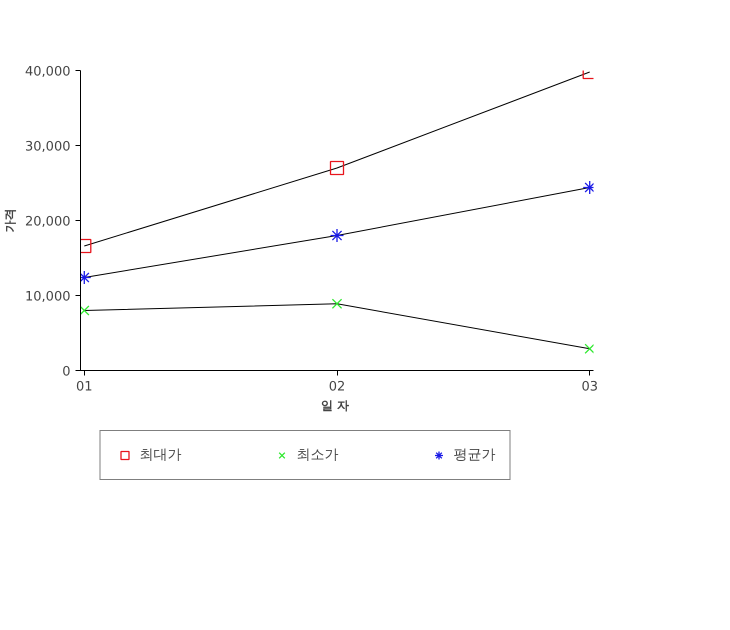  Describe the element at coordinates (337, 387) in the screenshot. I see `x-tick-label: 02` at that location.